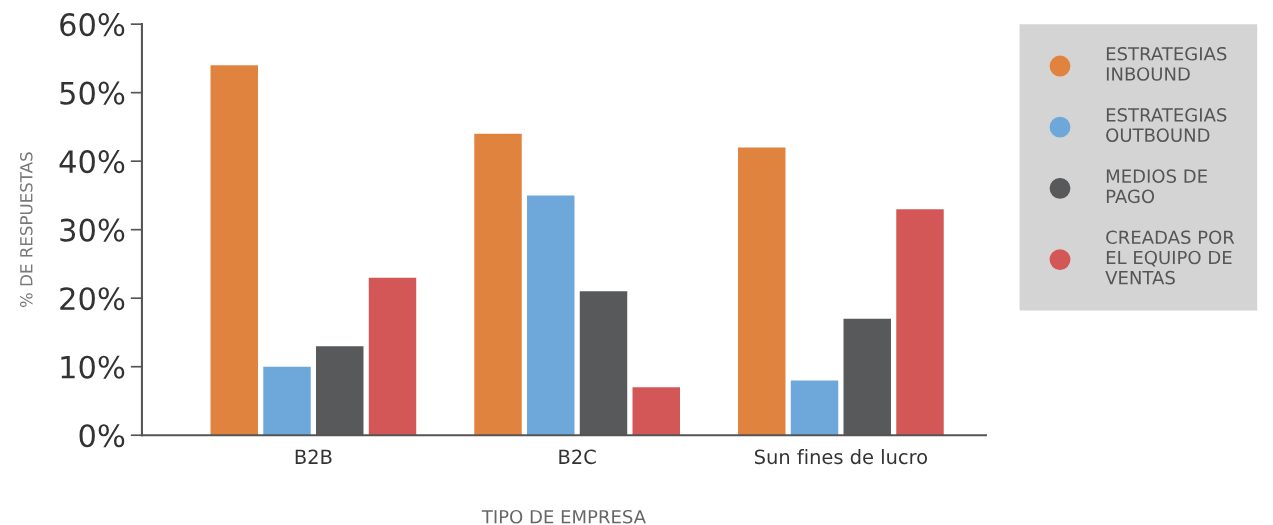 Image resolution: width=1273 pixels, height=525 pixels. I want to click on y-tick-label: 10%, so click(93, 367).